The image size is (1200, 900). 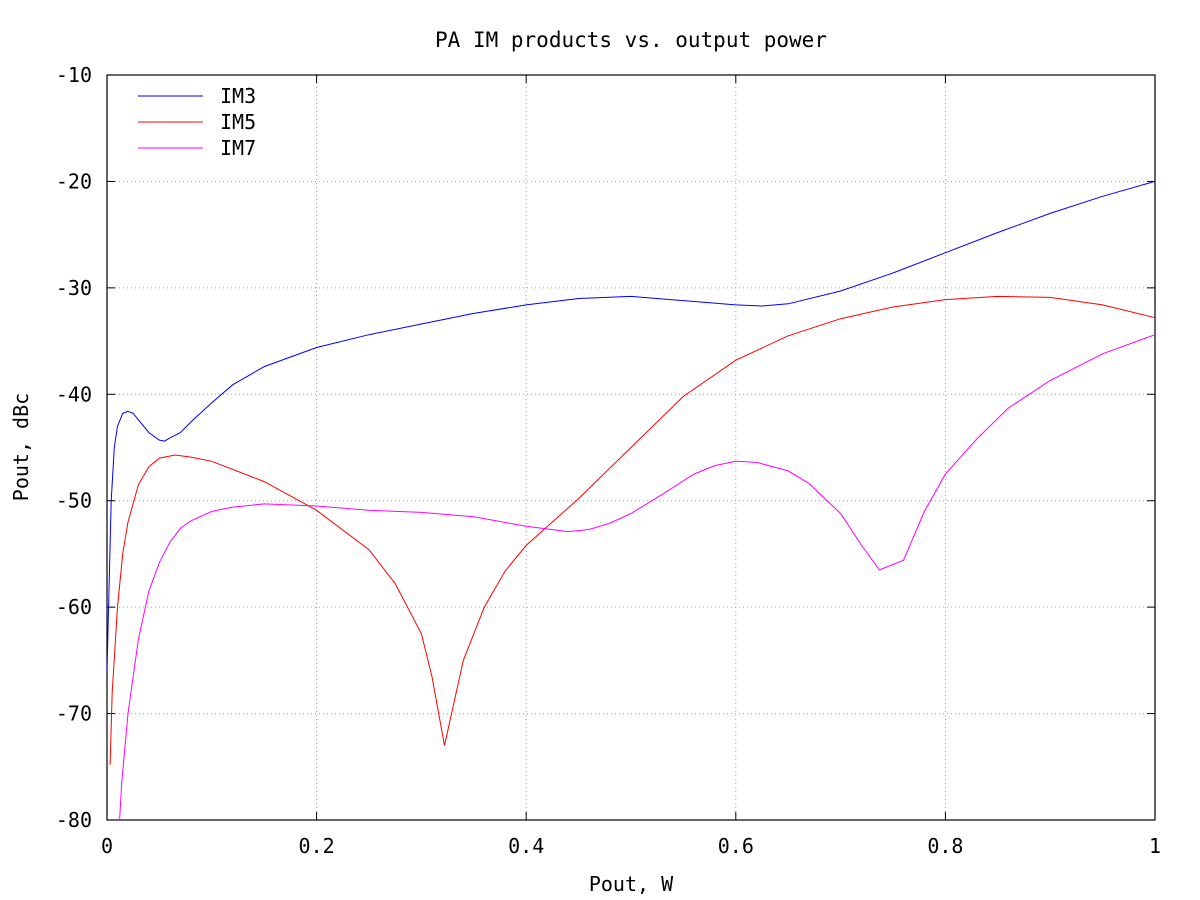 I want to click on y-tick-label: -70, so click(x=74, y=714).